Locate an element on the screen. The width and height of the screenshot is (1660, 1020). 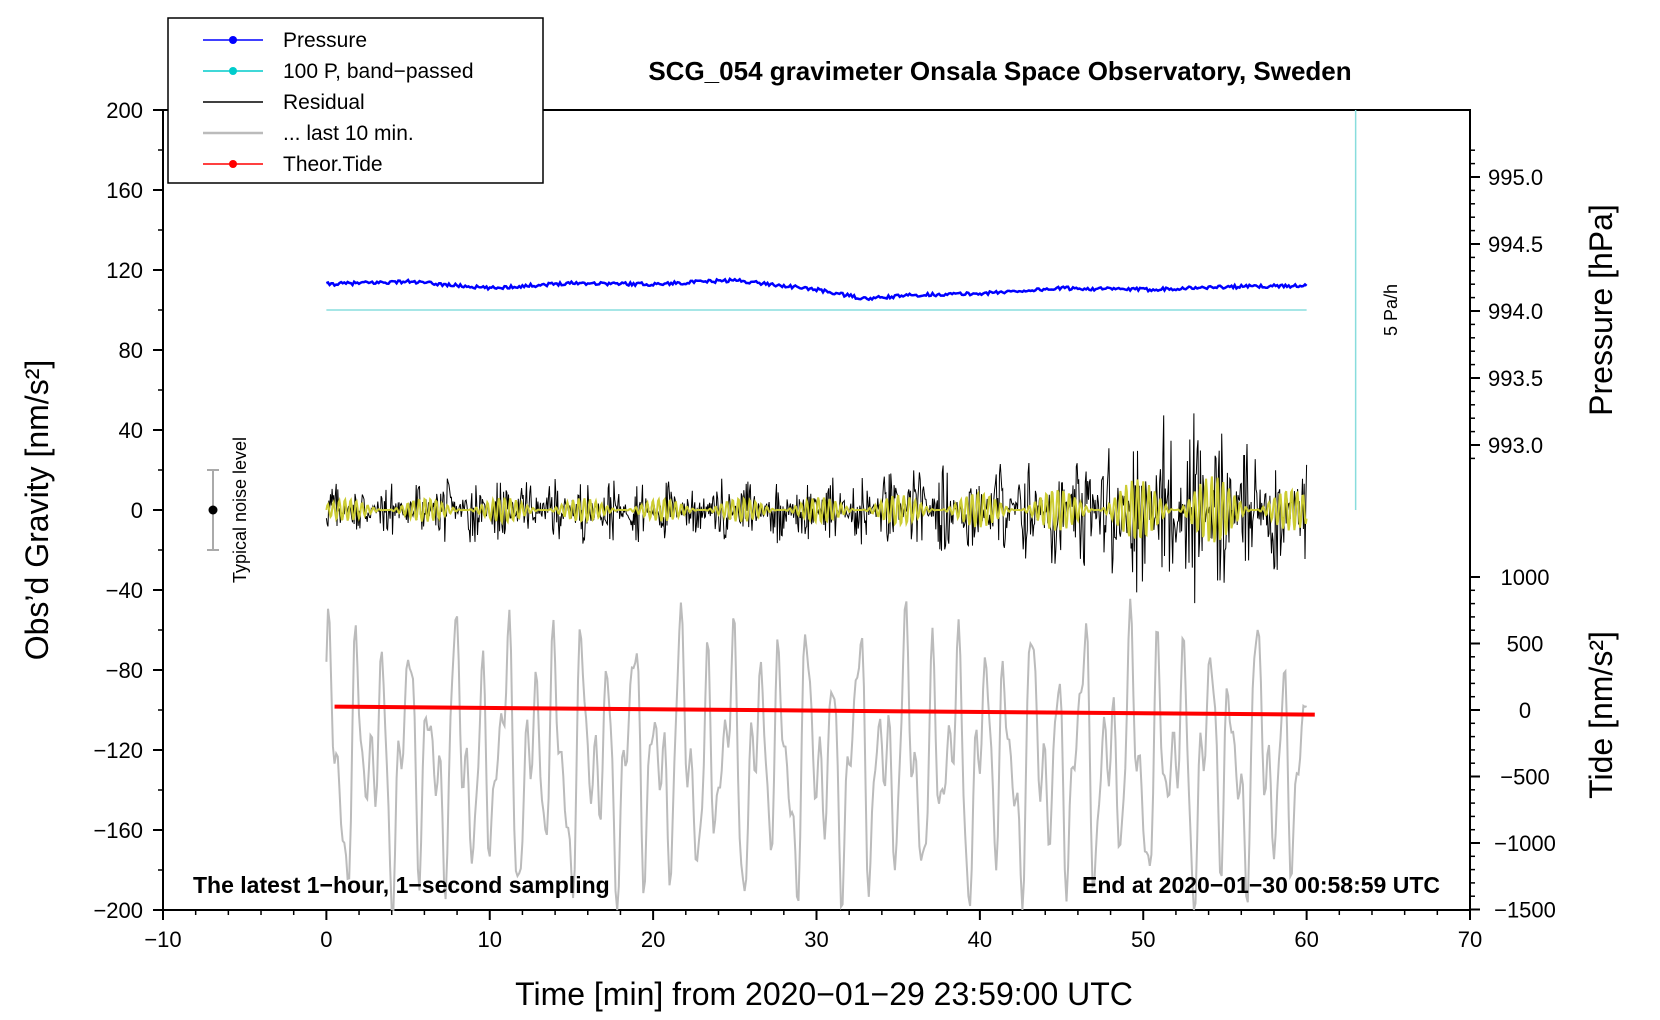
y-tick-label: 80 is located at coordinates (131, 350).